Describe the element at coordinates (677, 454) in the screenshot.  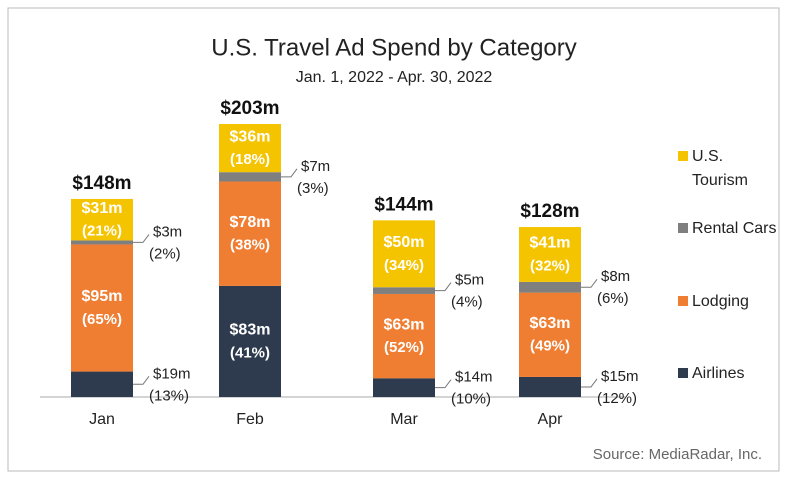
I see `source: Source: MediaRadar, Inc.` at that location.